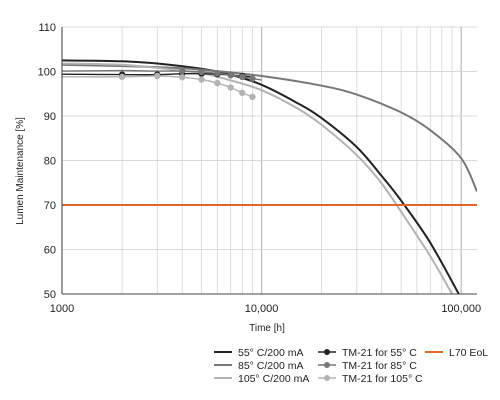 This screenshot has height=400, width=500. I want to click on y-tick-label: 90, so click(50, 117).